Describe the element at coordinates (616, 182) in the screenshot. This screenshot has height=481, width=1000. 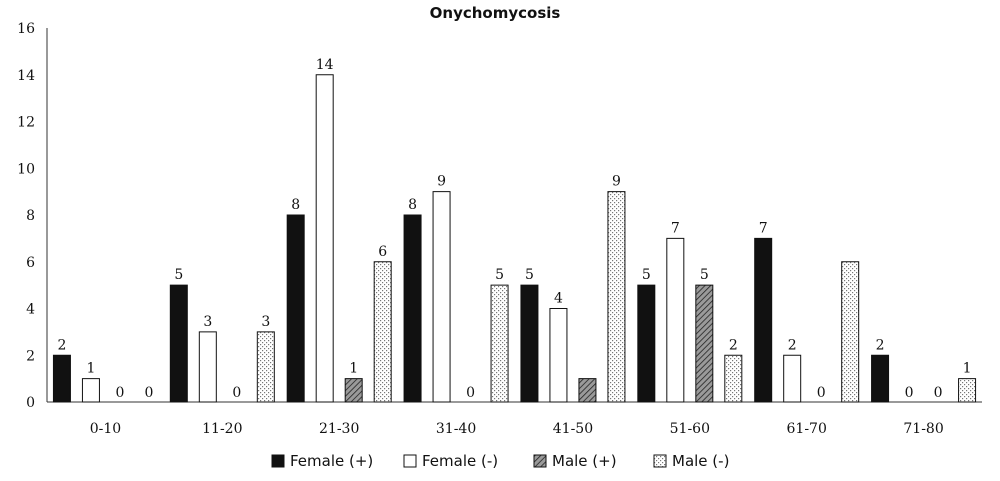
I see `data-label-male-negative: 9` at that location.